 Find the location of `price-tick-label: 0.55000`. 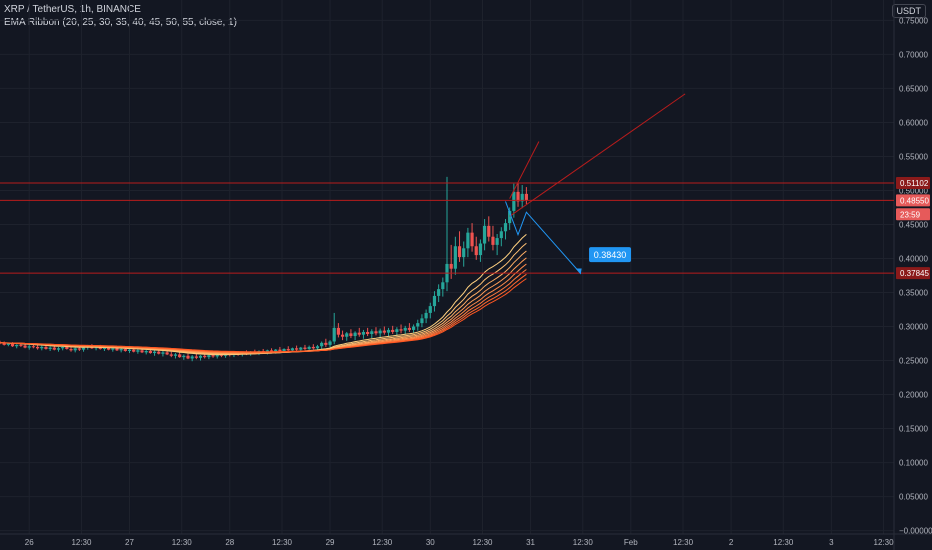

price-tick-label: 0.55000 is located at coordinates (913, 156).